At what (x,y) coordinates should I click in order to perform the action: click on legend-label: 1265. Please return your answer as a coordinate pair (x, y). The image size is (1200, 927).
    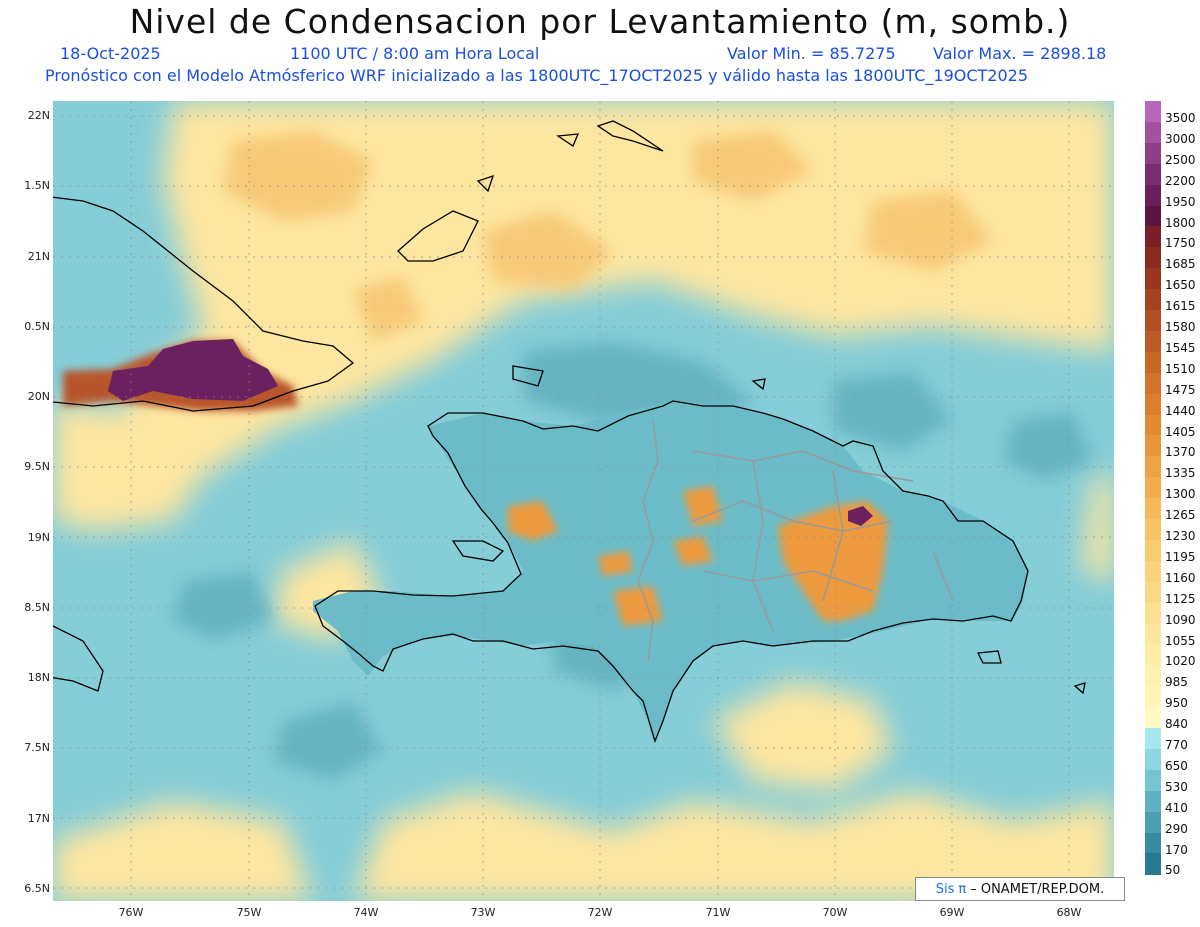
    Looking at the image, I should click on (1180, 515).